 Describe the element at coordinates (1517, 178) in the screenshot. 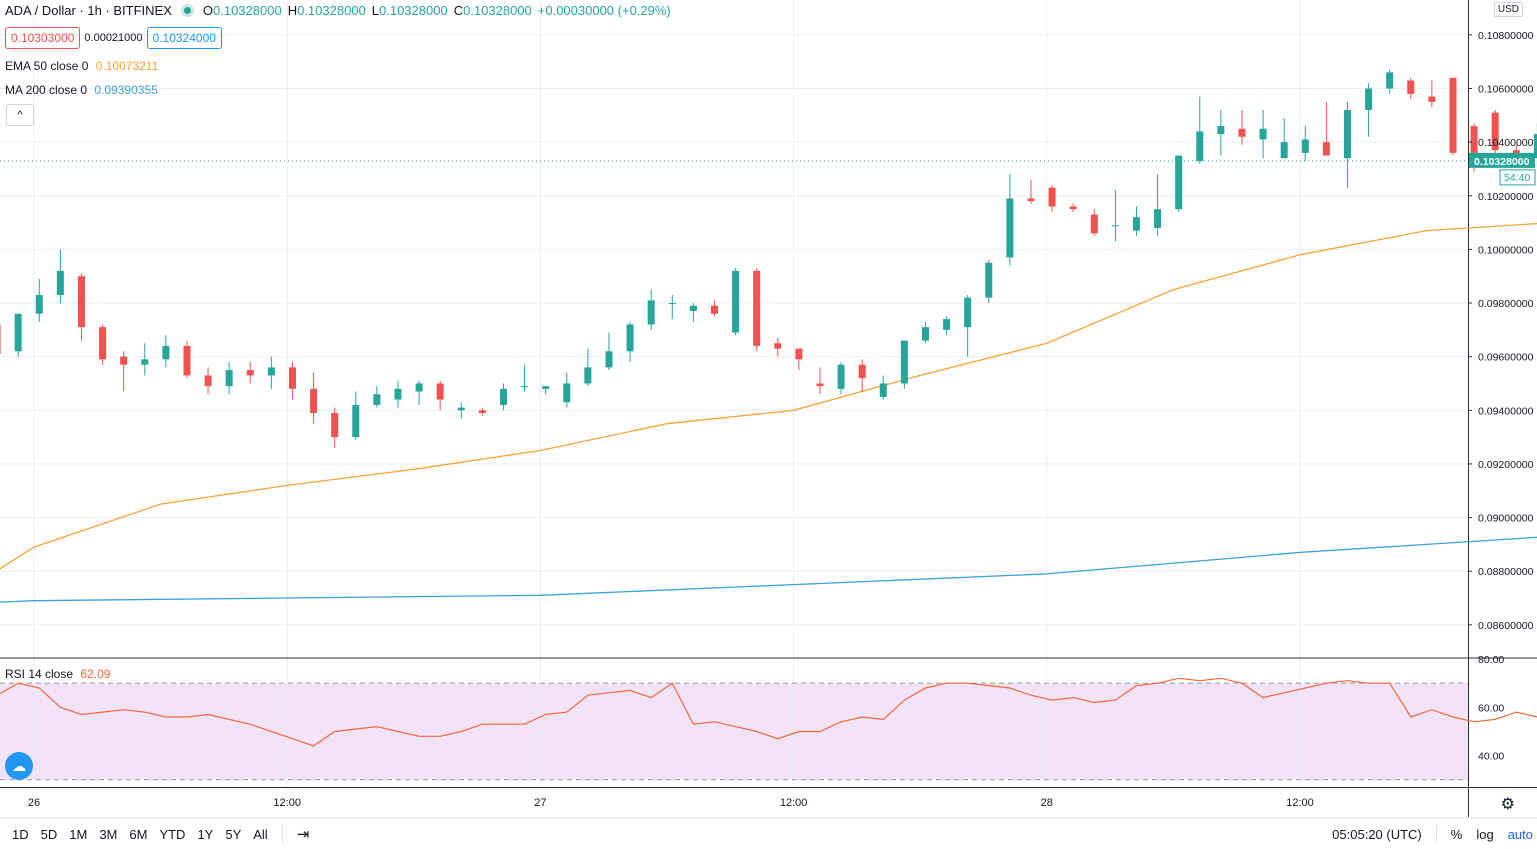

I see `countdown-value: 54:40` at that location.